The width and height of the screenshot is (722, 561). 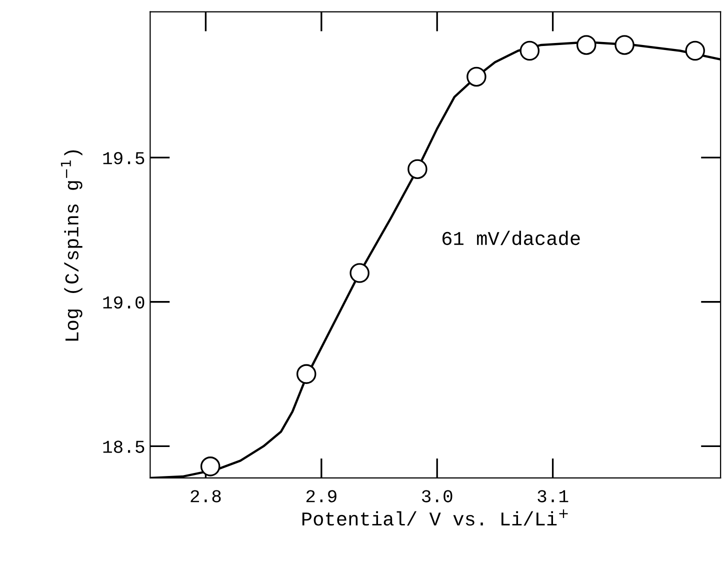 I want to click on y-tick-label: 18.5, so click(x=123, y=446).